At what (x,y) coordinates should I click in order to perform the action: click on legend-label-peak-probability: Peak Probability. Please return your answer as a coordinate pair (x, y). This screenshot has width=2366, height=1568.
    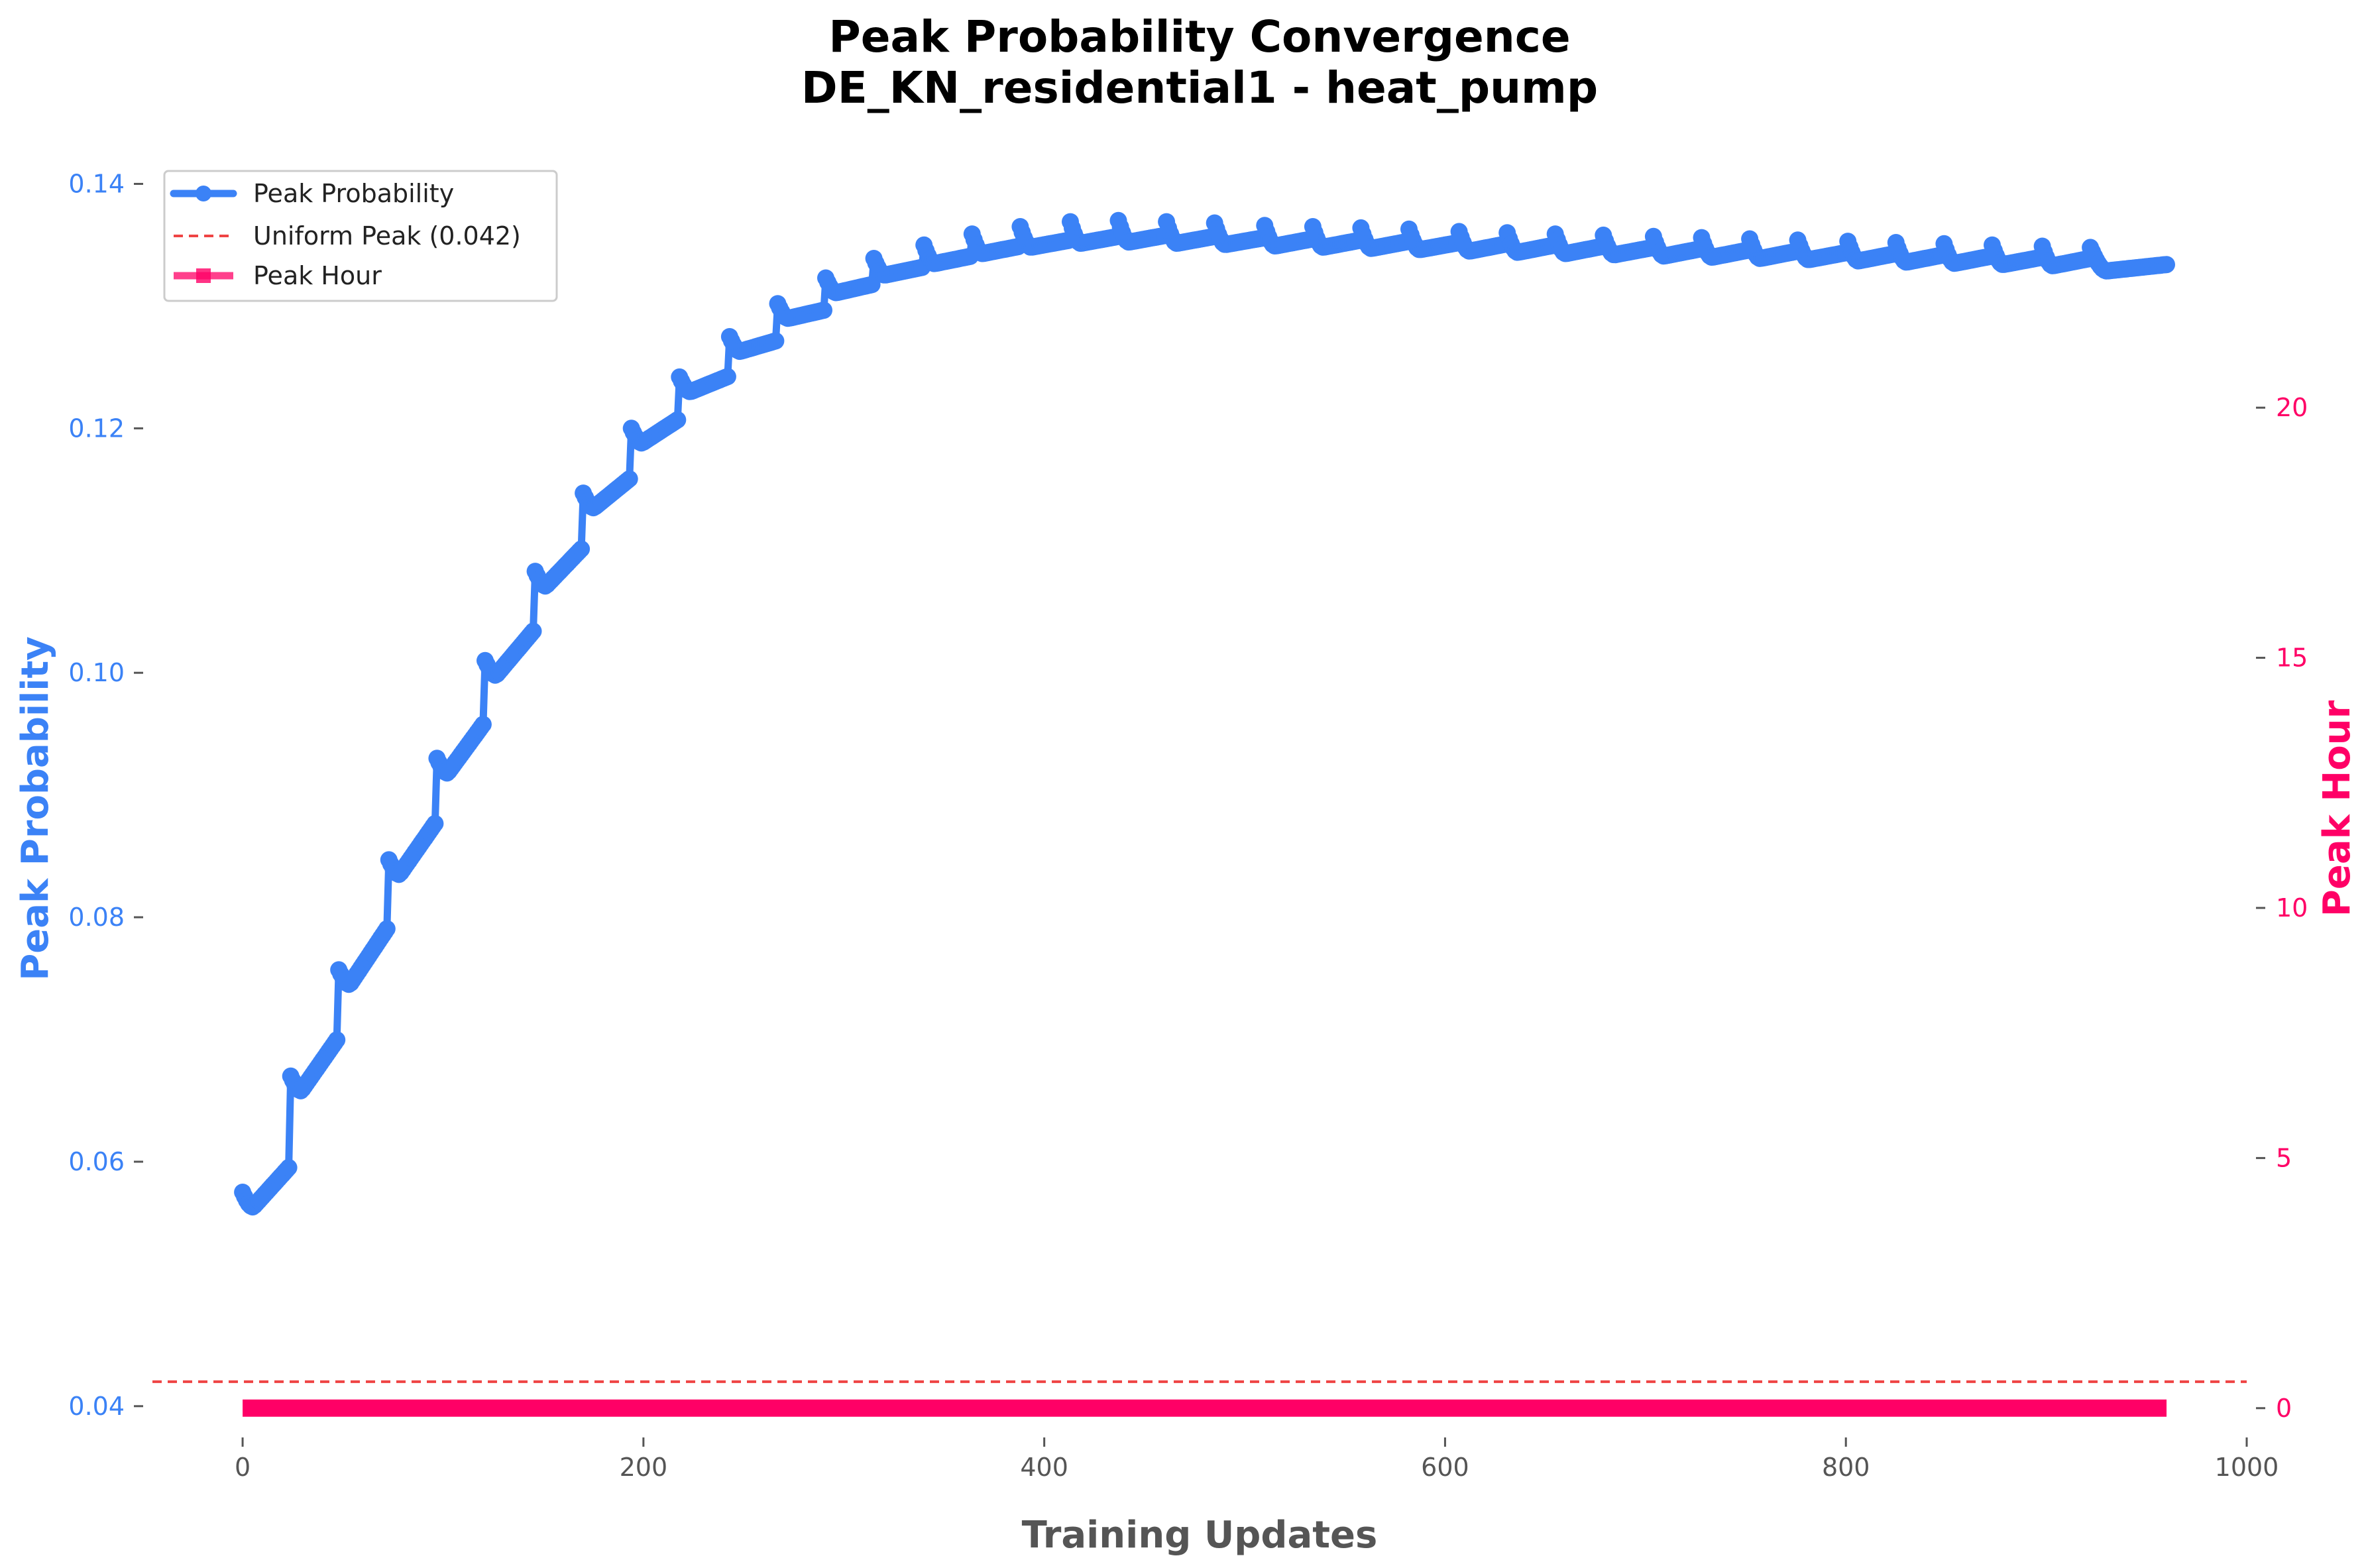
    Looking at the image, I should click on (353, 193).